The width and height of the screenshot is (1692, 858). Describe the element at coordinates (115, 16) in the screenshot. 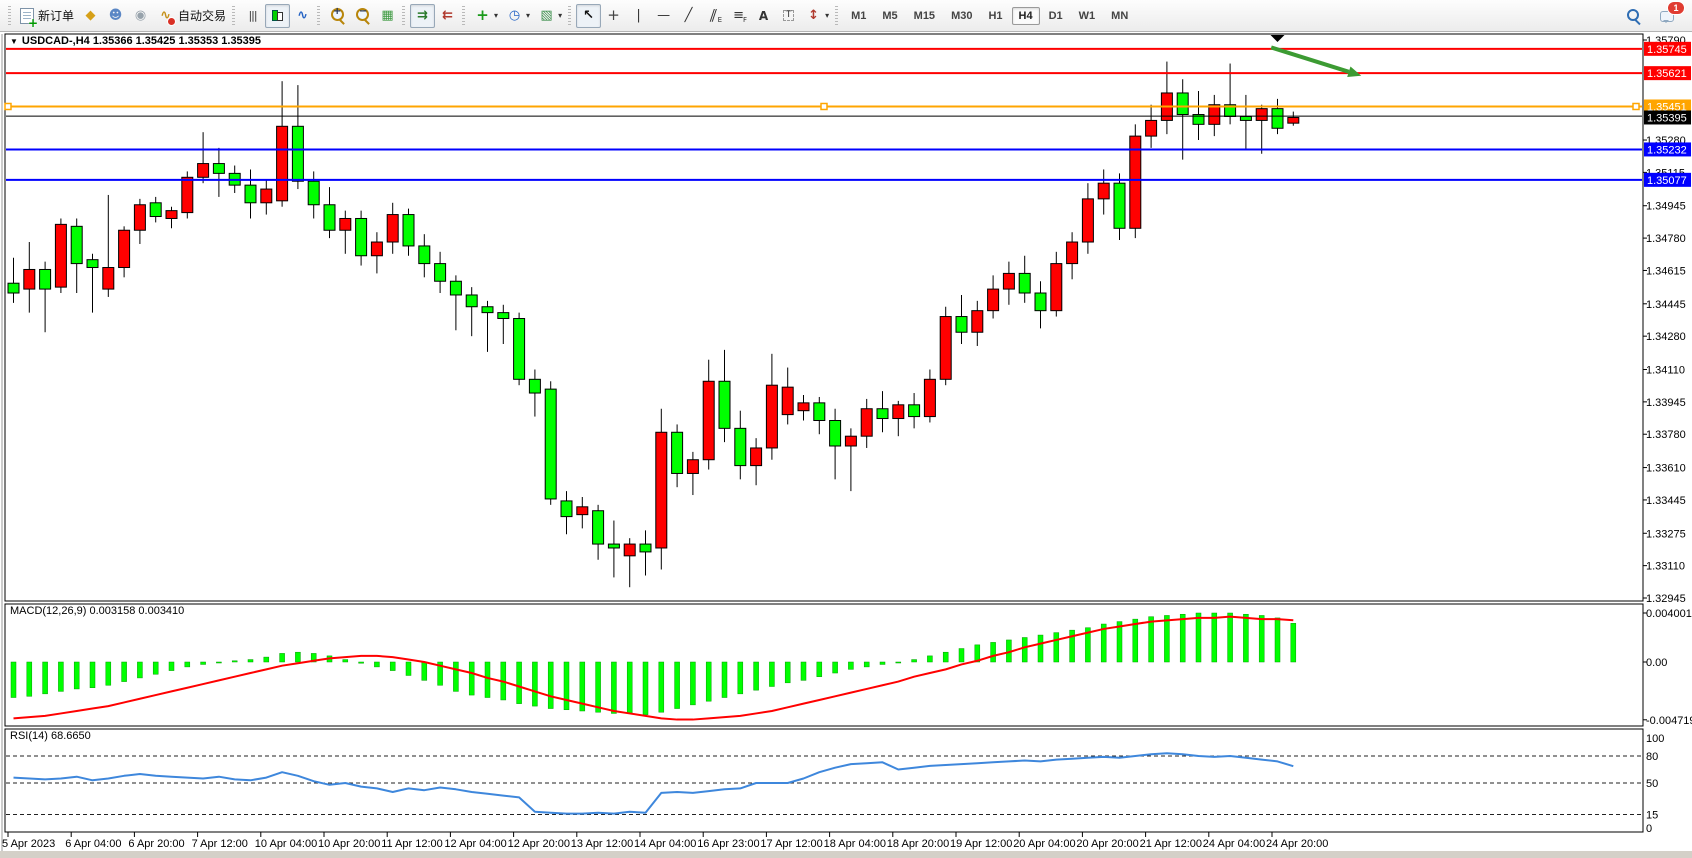

I see `navigator-button` at that location.